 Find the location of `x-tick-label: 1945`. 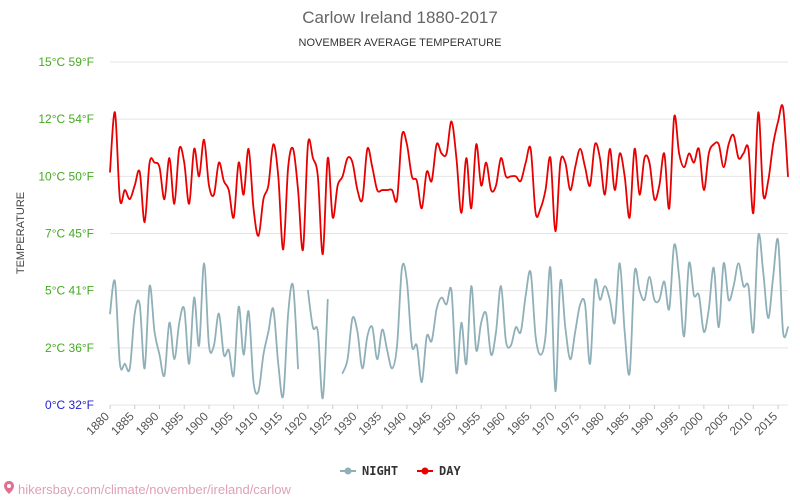

x-tick-label: 1945 is located at coordinates (419, 423).